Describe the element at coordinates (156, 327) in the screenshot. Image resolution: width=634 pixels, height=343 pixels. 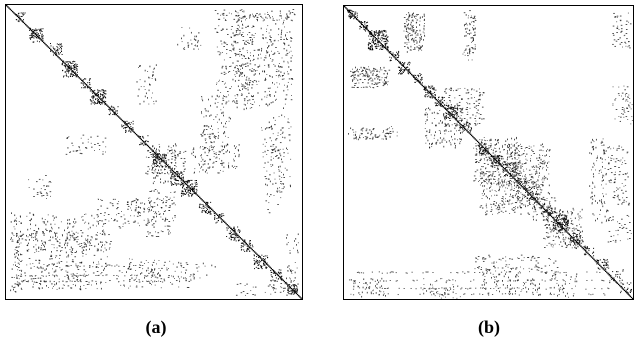
I see `figure-caption-a: (a)` at that location.